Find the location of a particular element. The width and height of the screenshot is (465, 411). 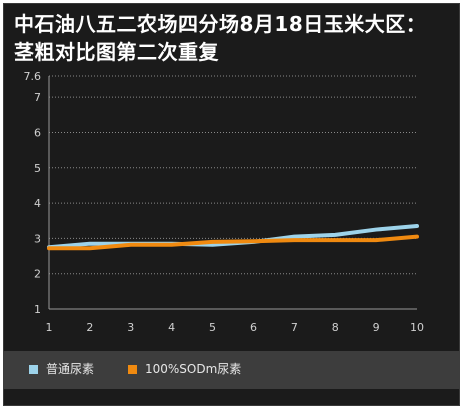

x-tick-label: 9 is located at coordinates (376, 327).